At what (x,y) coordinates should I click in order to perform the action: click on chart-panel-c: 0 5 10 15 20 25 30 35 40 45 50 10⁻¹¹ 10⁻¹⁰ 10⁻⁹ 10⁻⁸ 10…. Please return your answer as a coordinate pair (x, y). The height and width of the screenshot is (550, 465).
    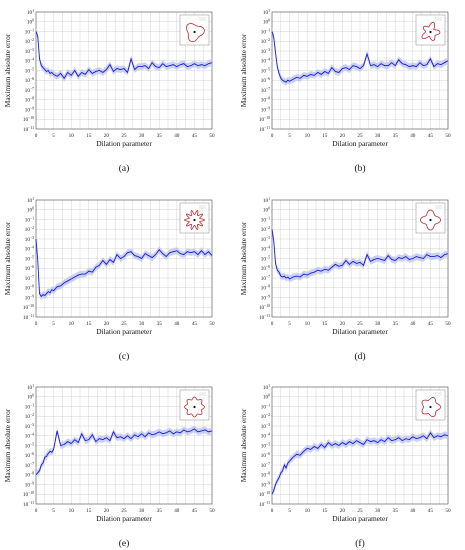
    Looking at the image, I should click on (109, 279).